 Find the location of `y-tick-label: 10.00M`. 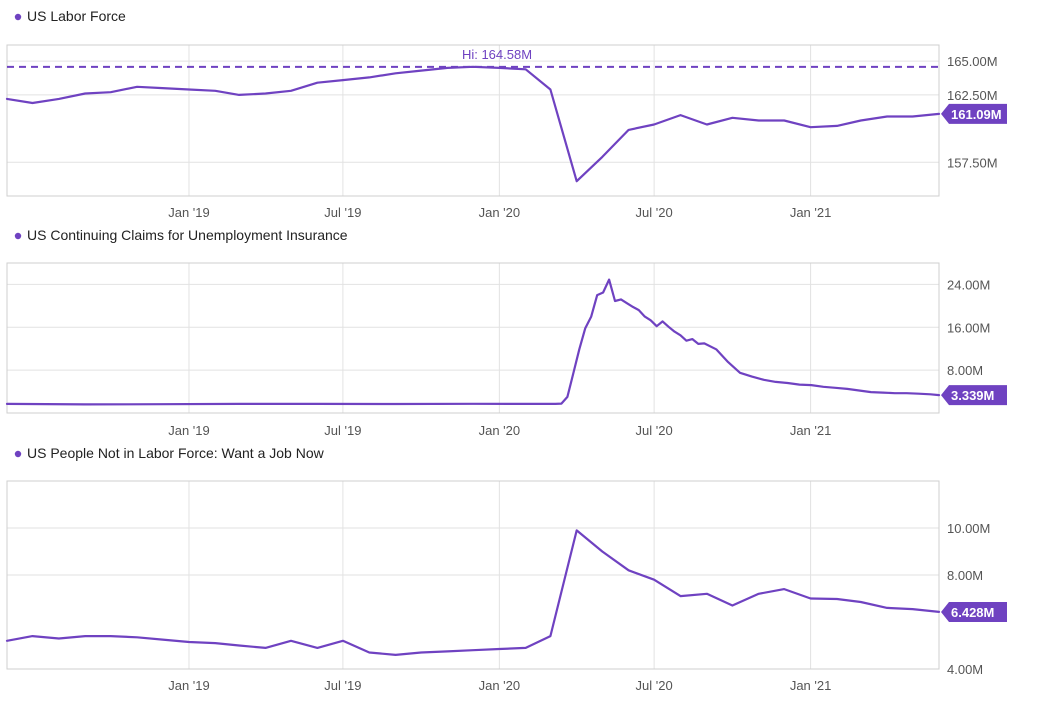

y-tick-label: 10.00M is located at coordinates (968, 528).